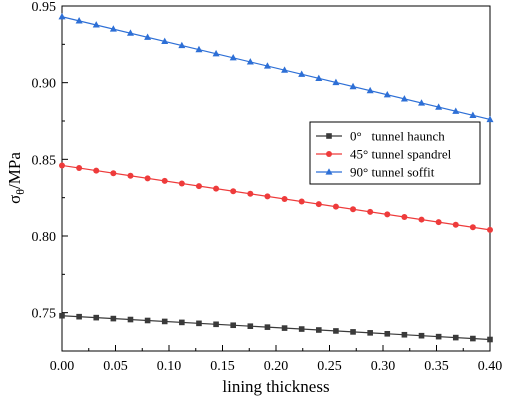 The height and width of the screenshot is (400, 505). I want to click on legend-label: 45° tunnel spandrel, so click(401, 154).